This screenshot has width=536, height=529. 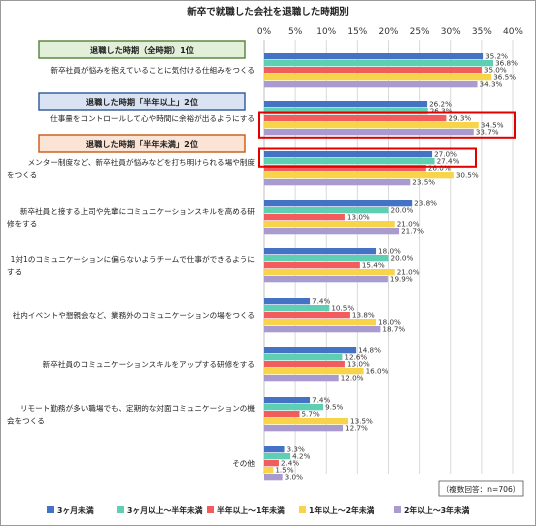 I want to click on x-tick-label: 15%, so click(x=357, y=32).